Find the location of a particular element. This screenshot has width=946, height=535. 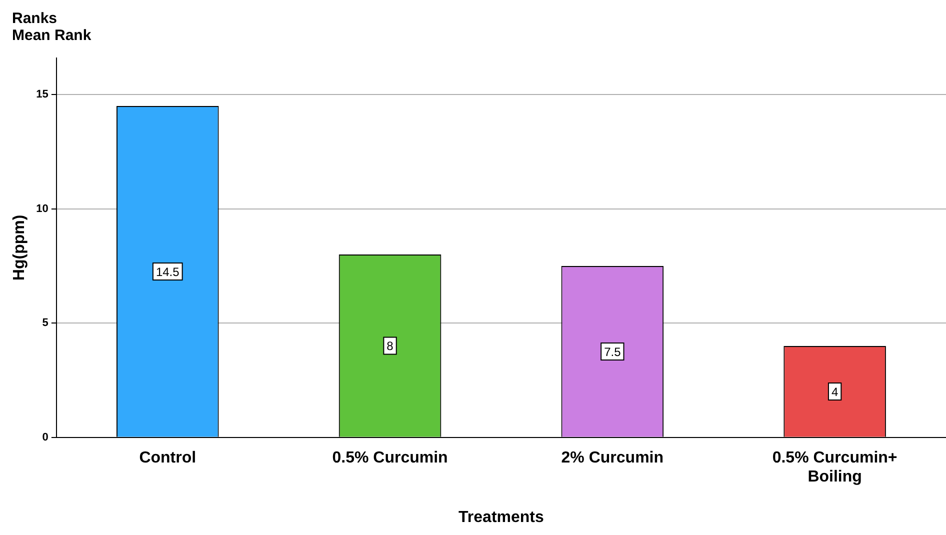

x-axis-title: Treatments is located at coordinates (501, 517).